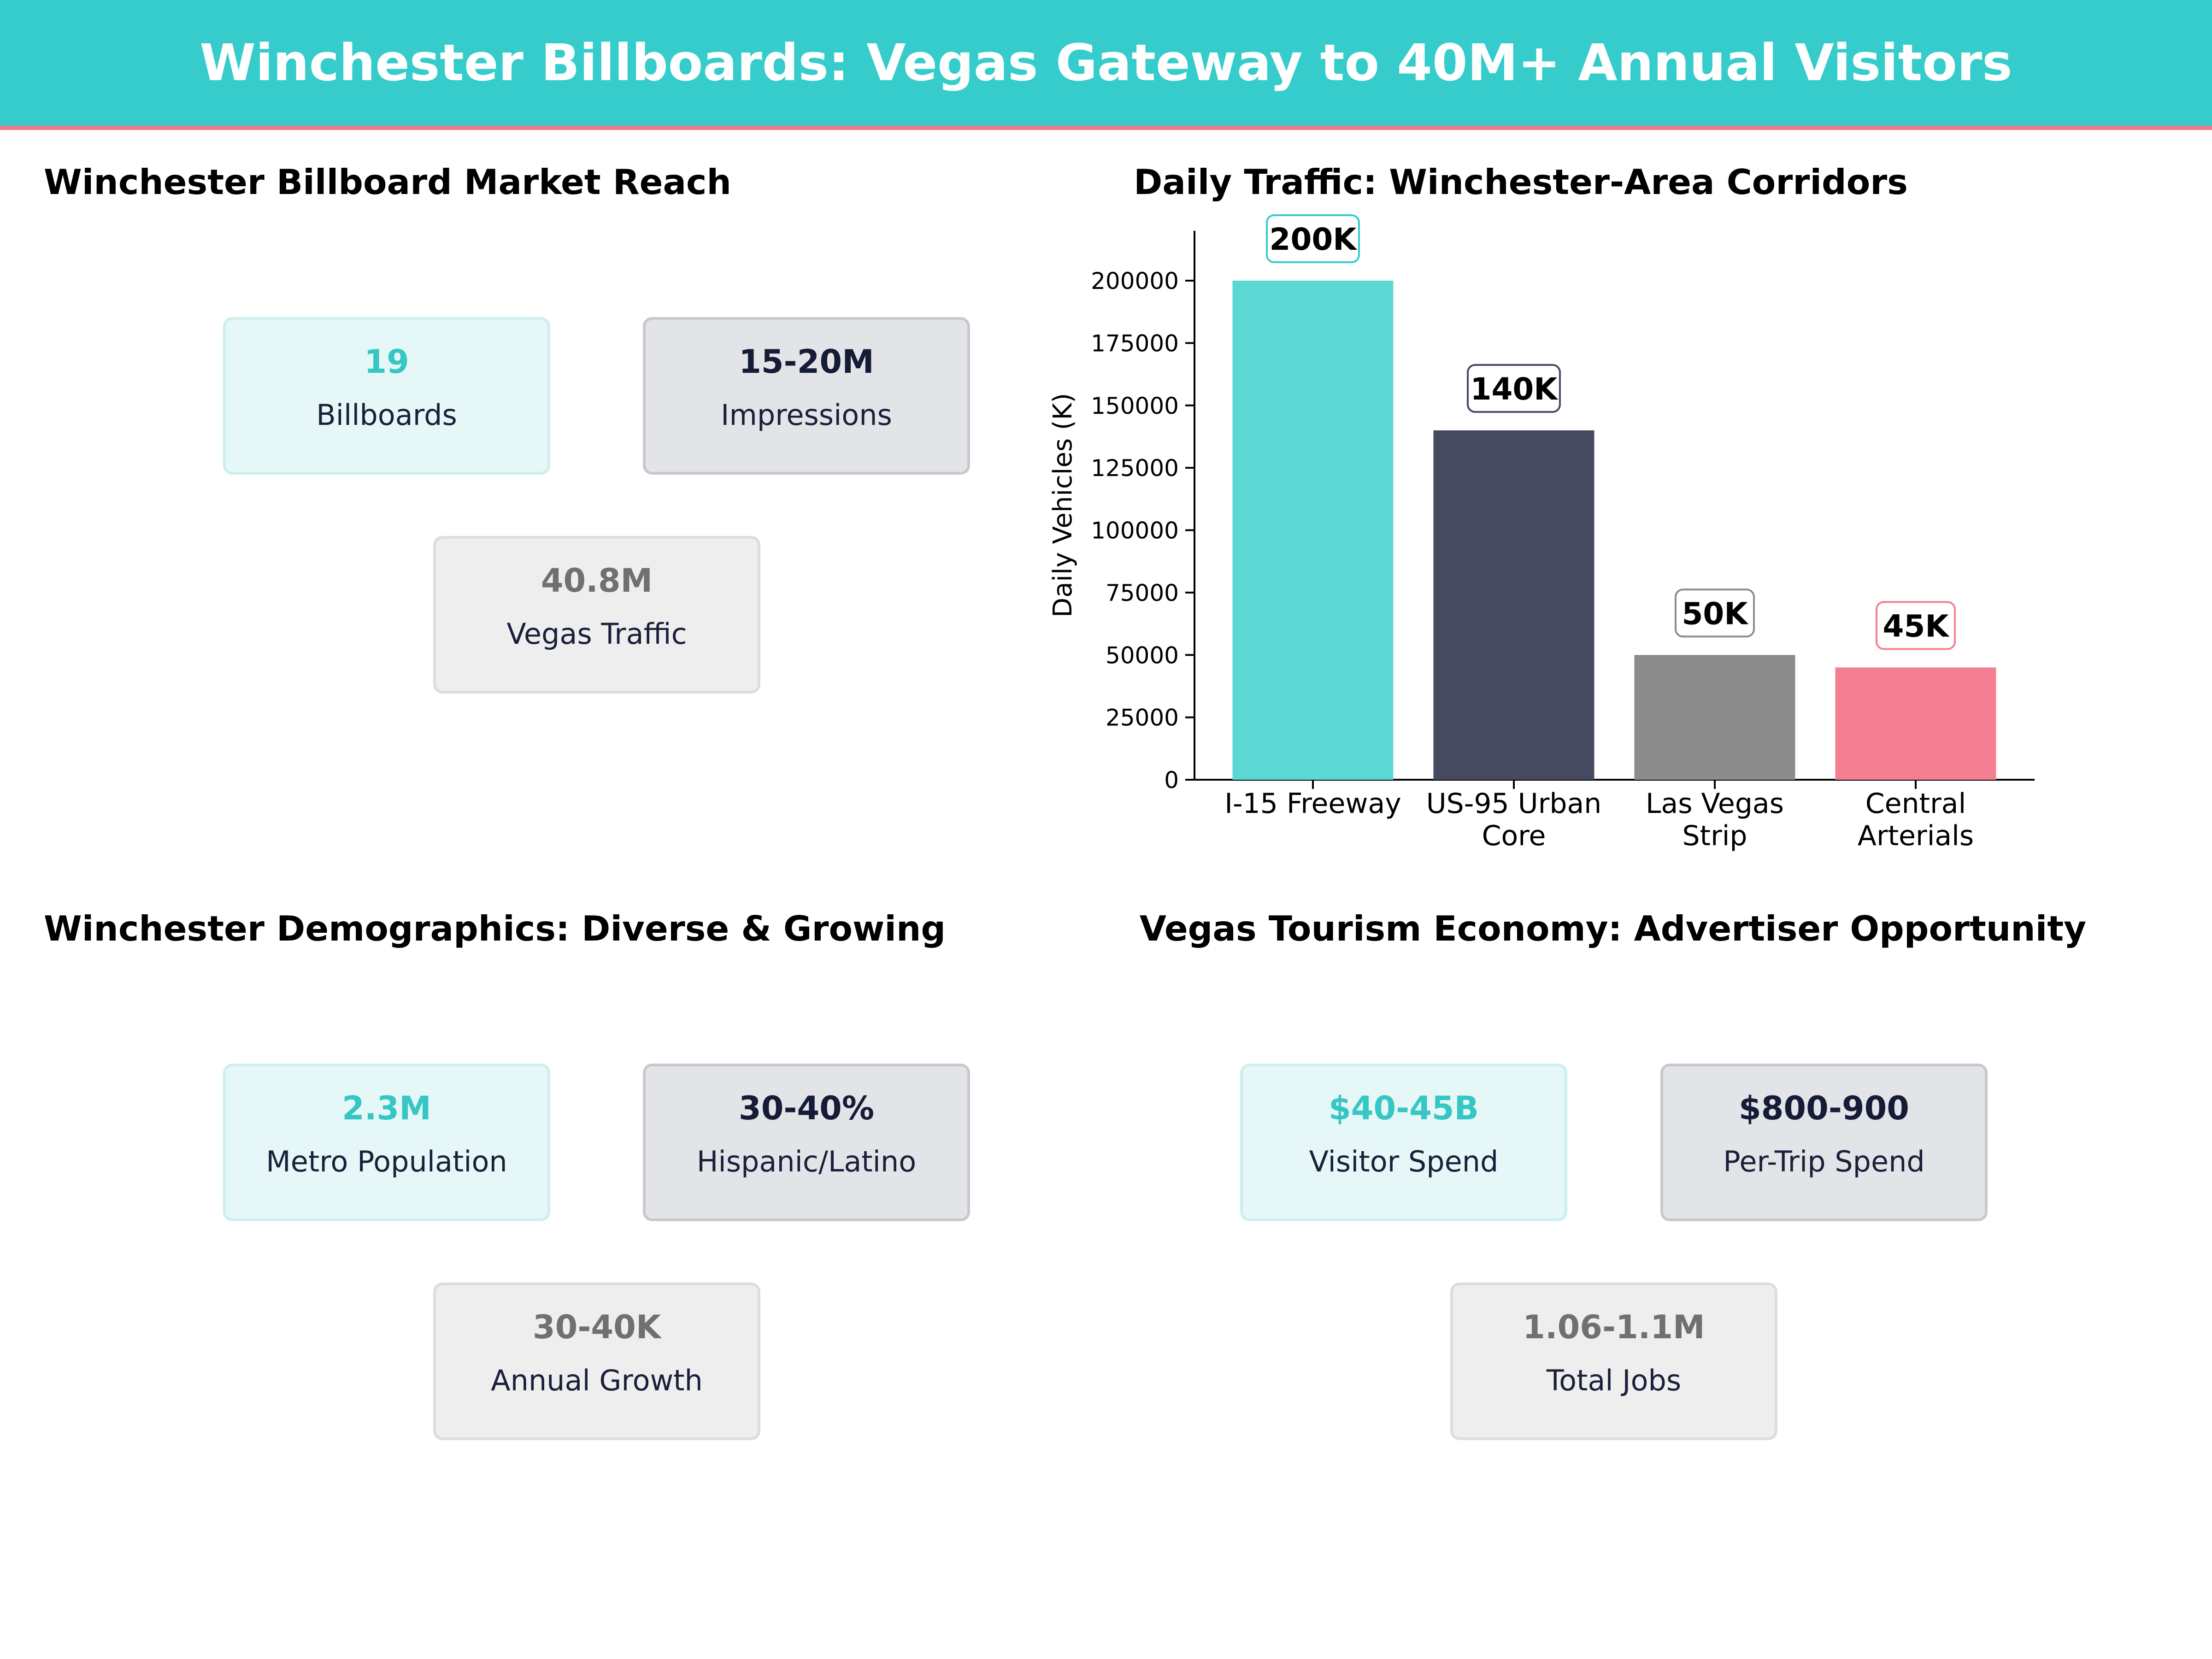  What do you see at coordinates (1142, 655) in the screenshot?
I see `y-tick-label: 50000` at bounding box center [1142, 655].